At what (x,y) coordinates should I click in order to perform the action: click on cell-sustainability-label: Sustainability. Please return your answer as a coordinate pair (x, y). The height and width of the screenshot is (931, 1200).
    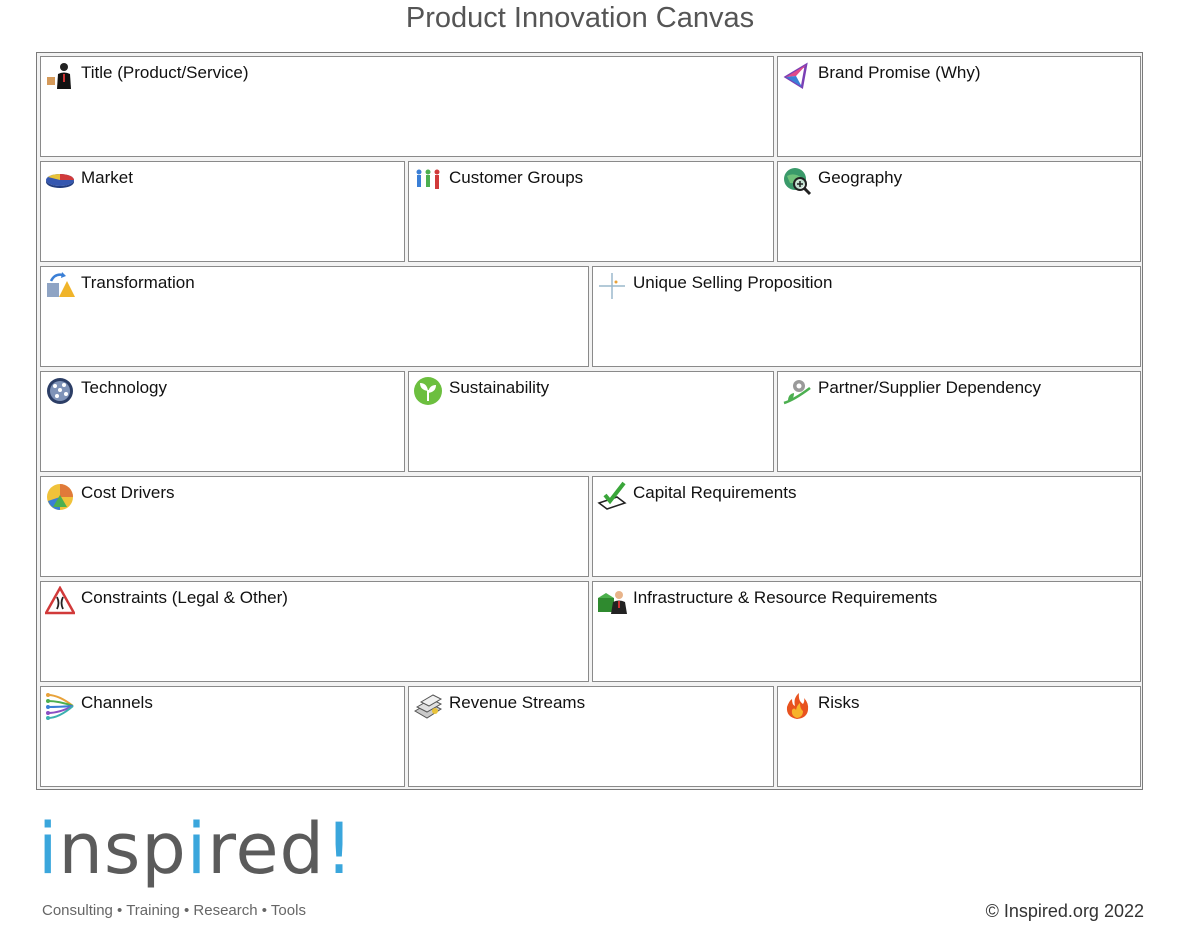
    Looking at the image, I should click on (499, 387).